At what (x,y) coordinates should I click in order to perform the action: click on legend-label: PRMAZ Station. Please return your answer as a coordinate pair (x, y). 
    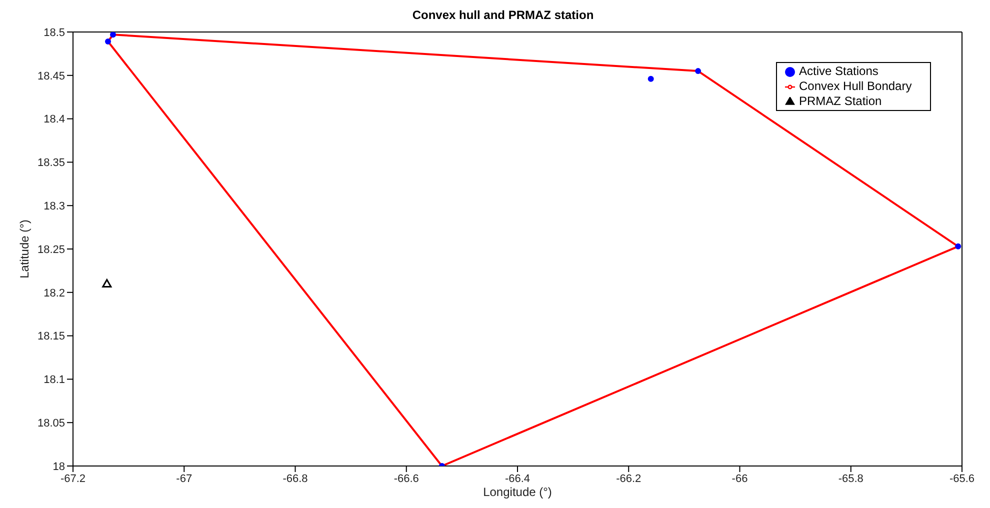
    Looking at the image, I should click on (840, 101).